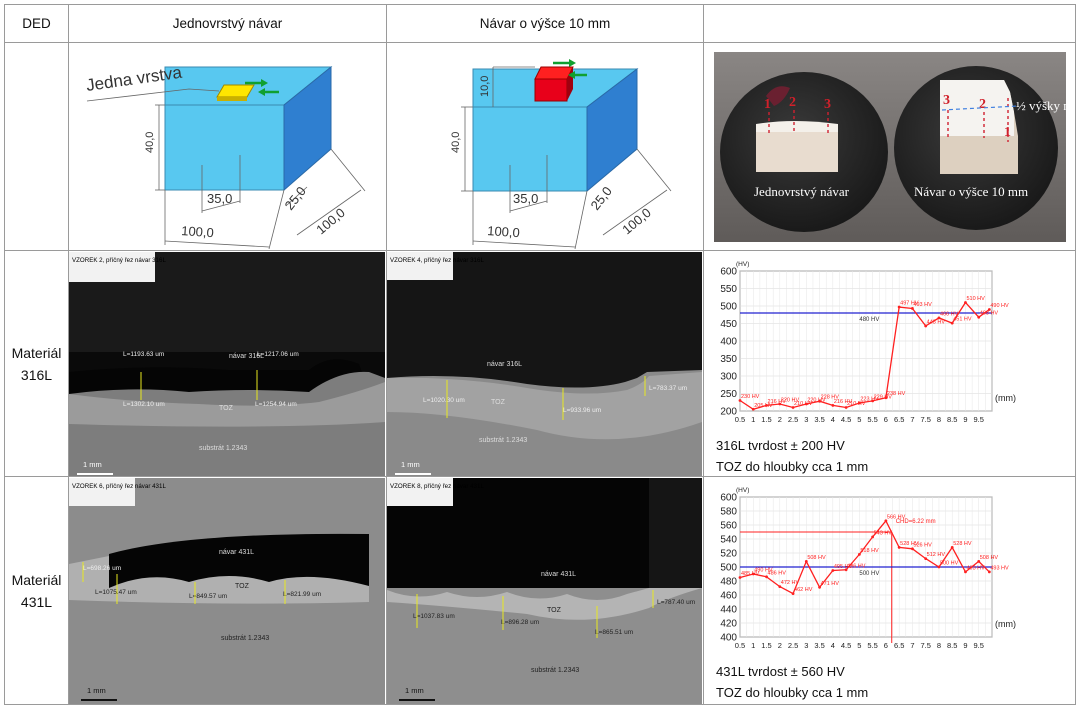 The height and width of the screenshot is (709, 1081). What do you see at coordinates (1041, 105) in the screenshot?
I see `annotation-half-height: ½ výšky návaru` at bounding box center [1041, 105].